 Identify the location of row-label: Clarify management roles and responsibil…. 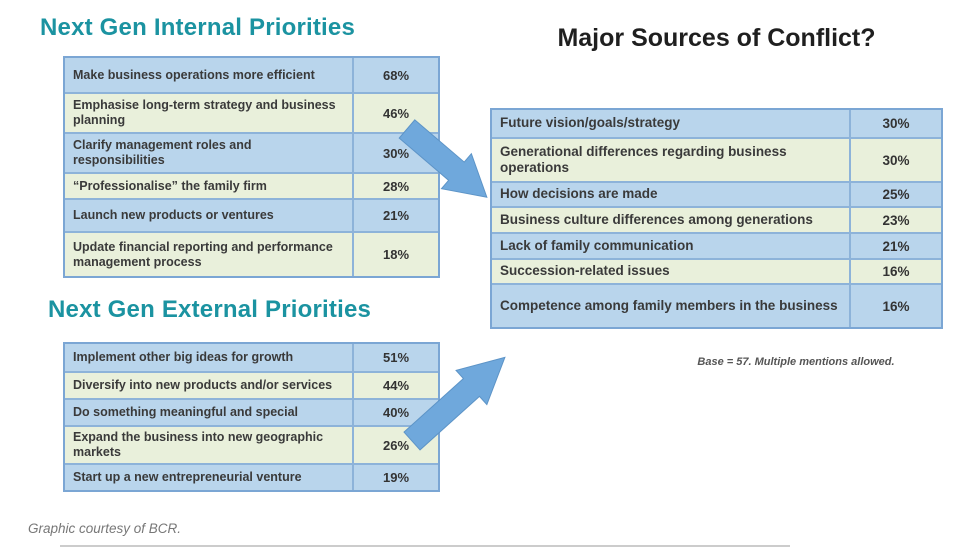
(162, 152).